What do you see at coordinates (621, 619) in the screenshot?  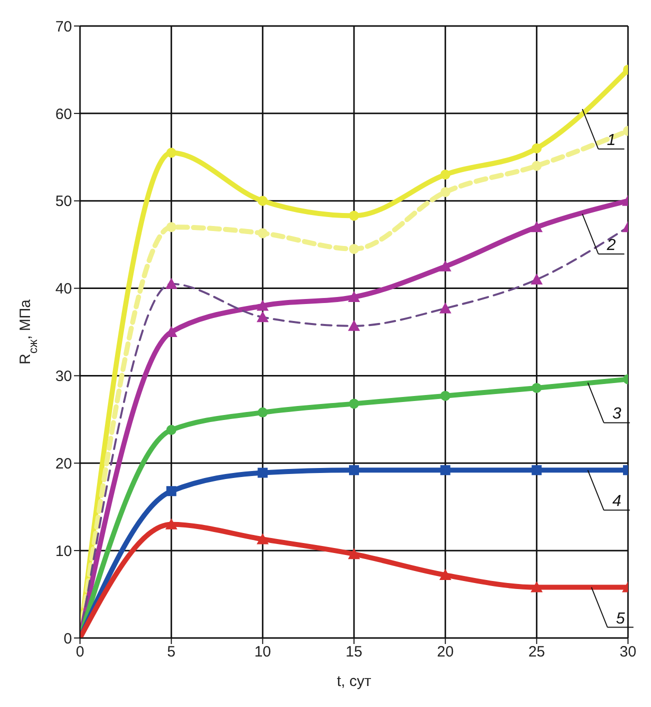 I see `annotation: 5` at bounding box center [621, 619].